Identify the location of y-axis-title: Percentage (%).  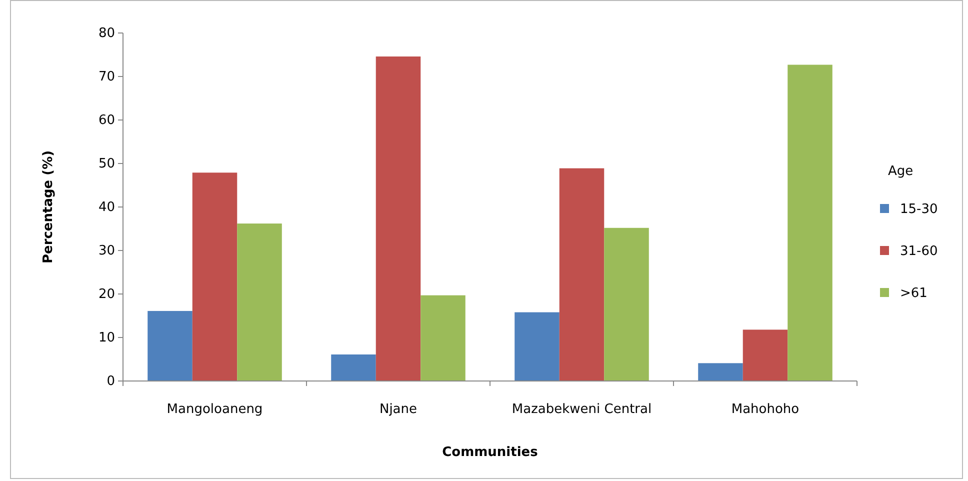
(48, 207).